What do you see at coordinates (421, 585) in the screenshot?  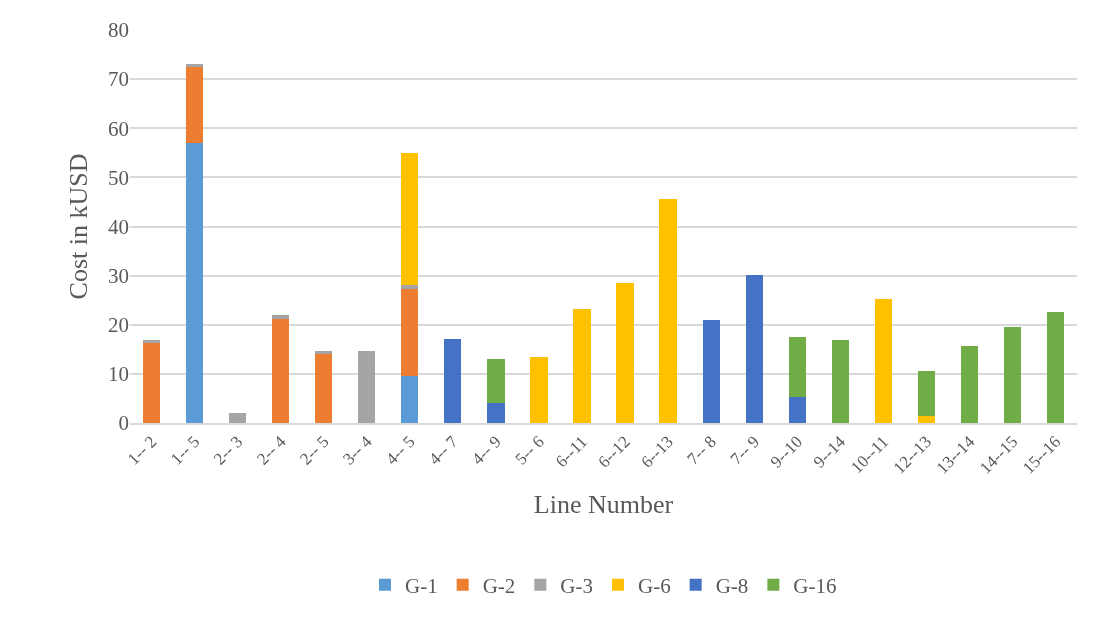 I see `legend-label: G-1` at bounding box center [421, 585].